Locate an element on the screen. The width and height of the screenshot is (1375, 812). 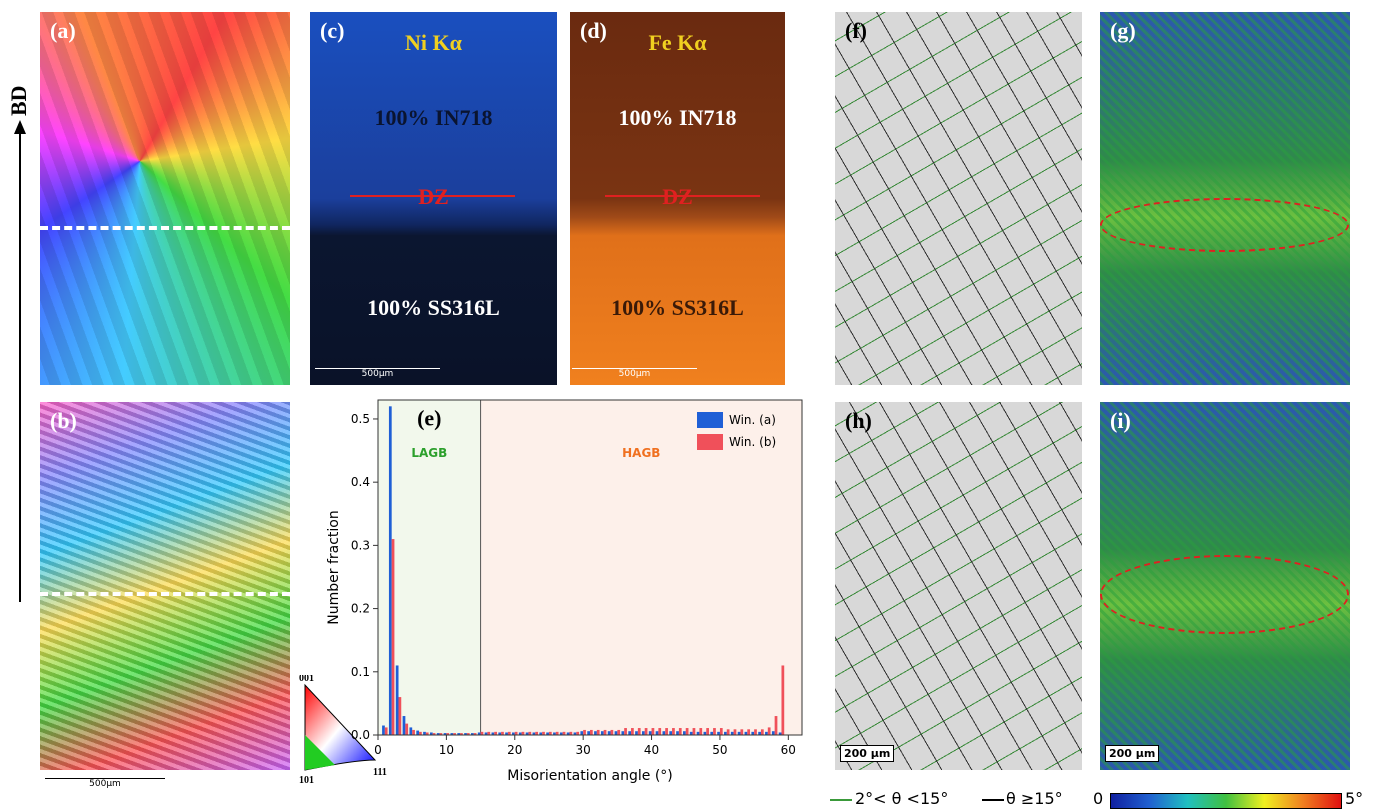
x-tick-label: 50 is located at coordinates (719, 750).